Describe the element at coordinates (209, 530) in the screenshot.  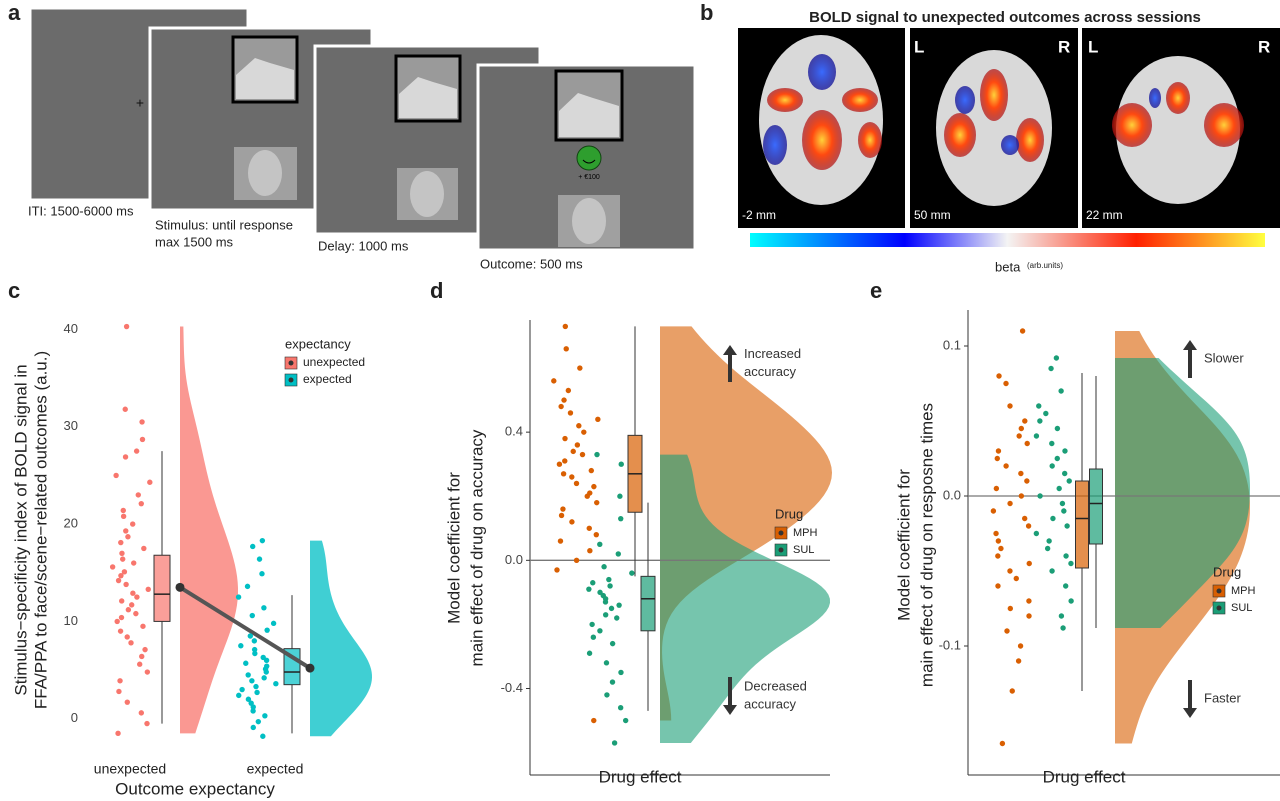
I see `violin` at that location.